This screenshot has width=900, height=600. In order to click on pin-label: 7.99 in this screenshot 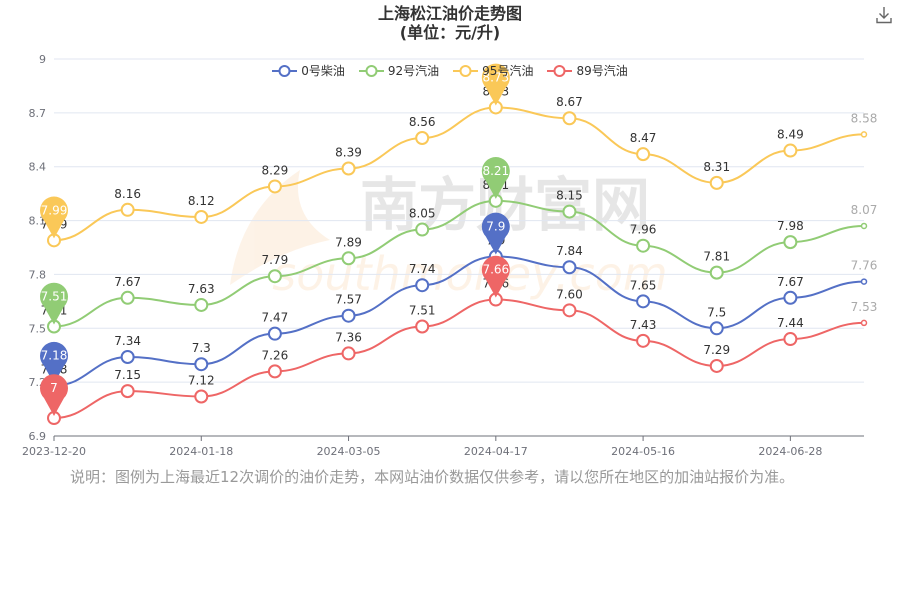, I will do `click(54, 210)`.